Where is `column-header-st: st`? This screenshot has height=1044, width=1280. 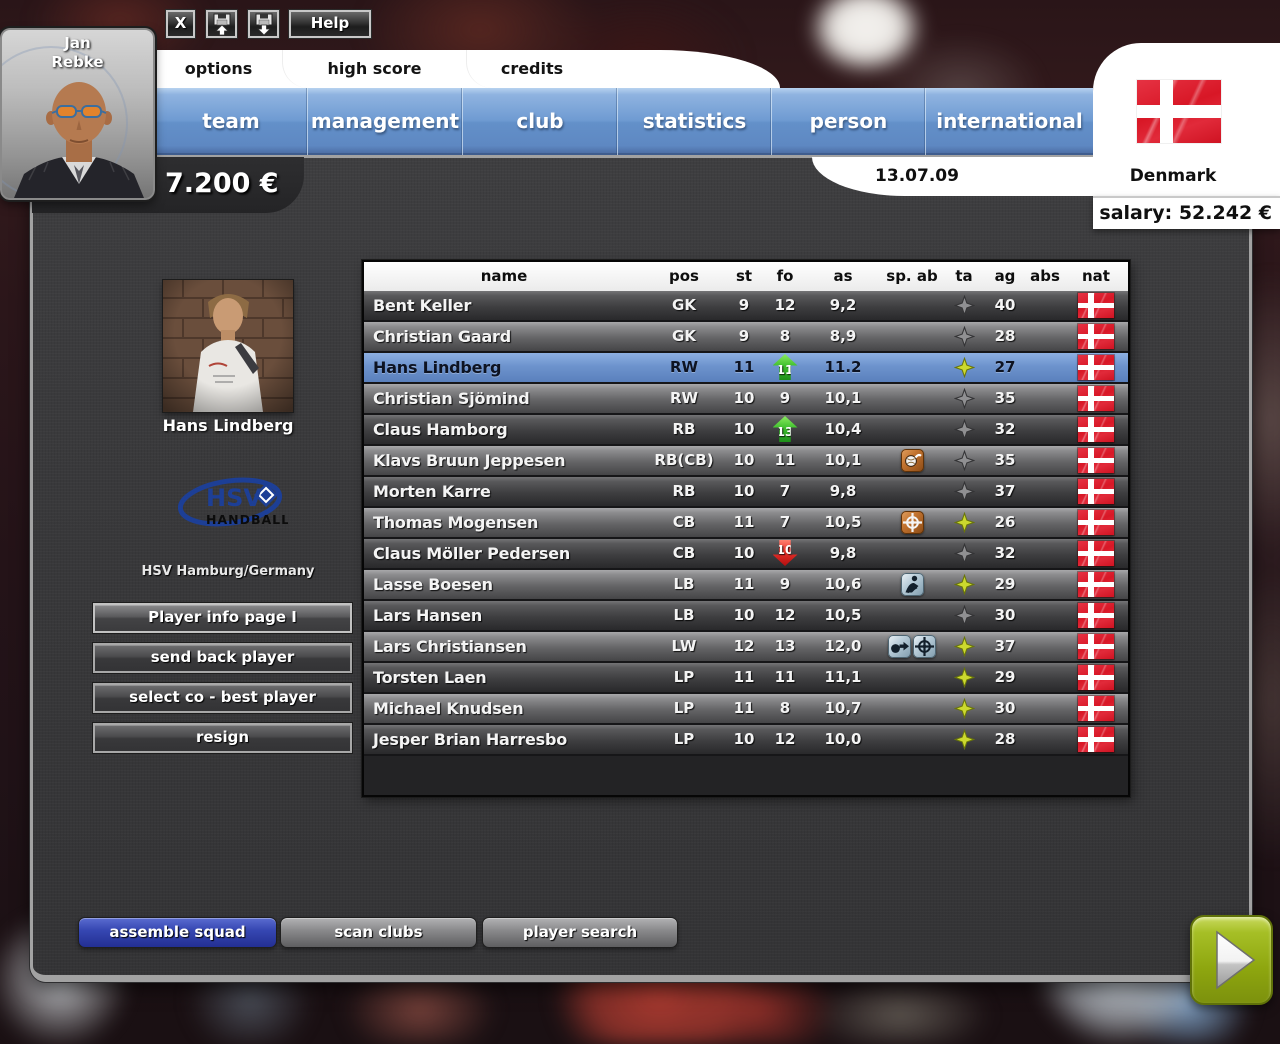
column-header-st: st is located at coordinates (744, 276).